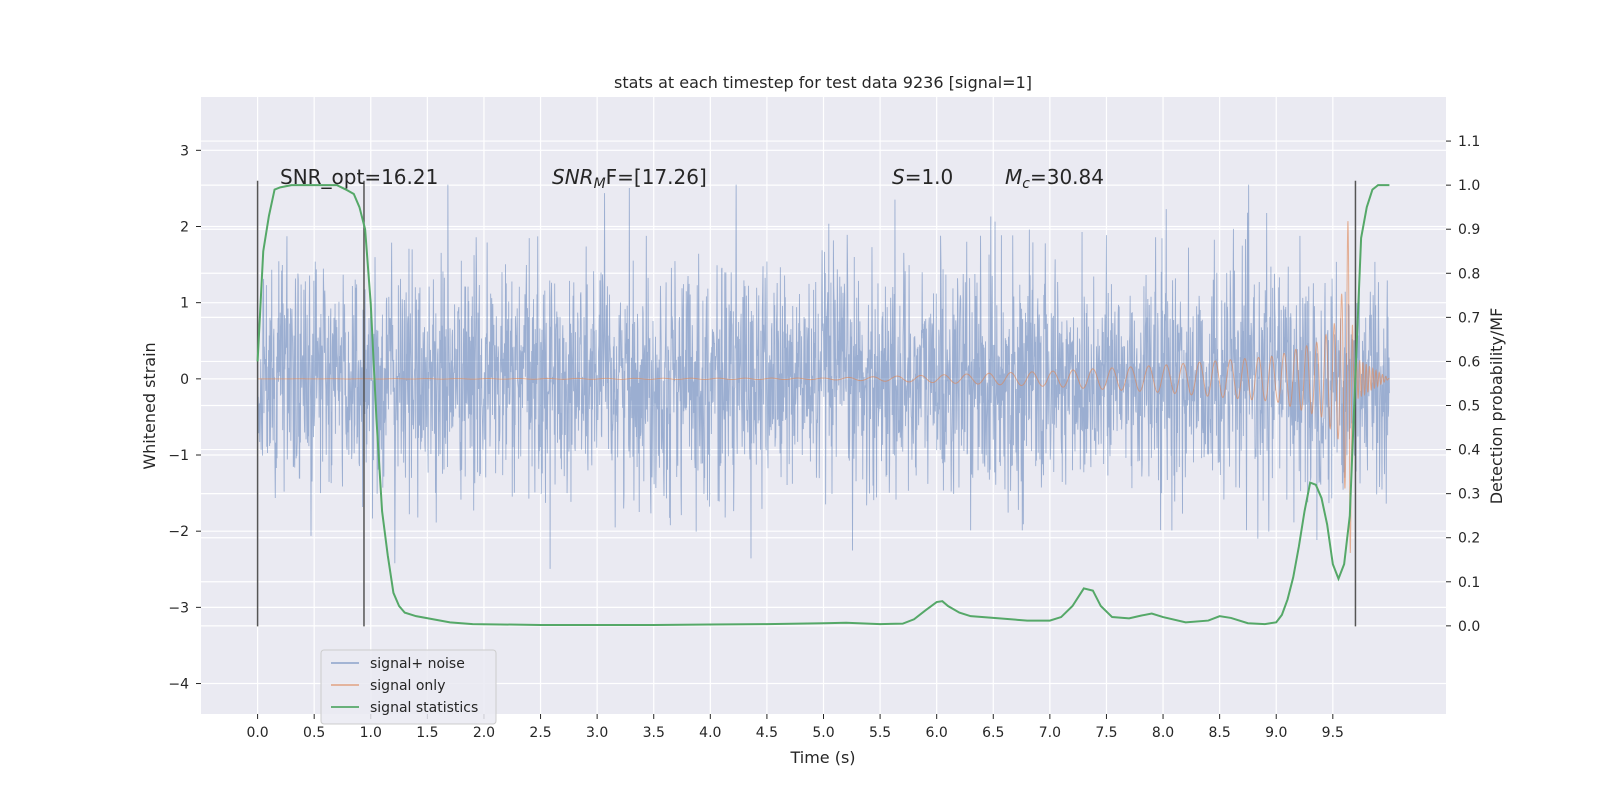 The image size is (1600, 800). What do you see at coordinates (1276, 733) in the screenshot?
I see `x-tick-label: 9.0` at bounding box center [1276, 733].